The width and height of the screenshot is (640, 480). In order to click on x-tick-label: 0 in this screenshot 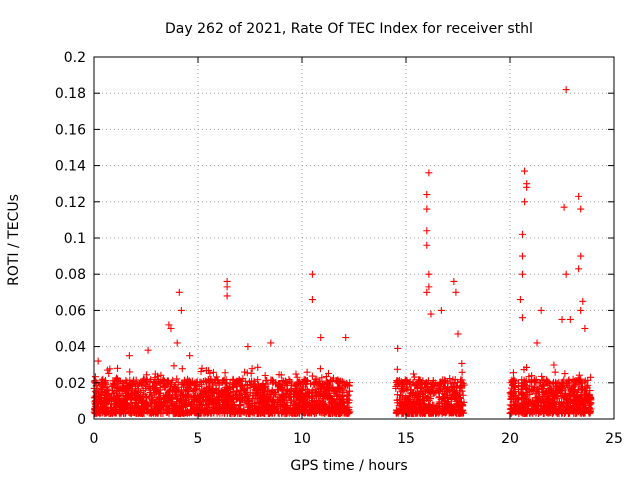, I will do `click(94, 439)`.